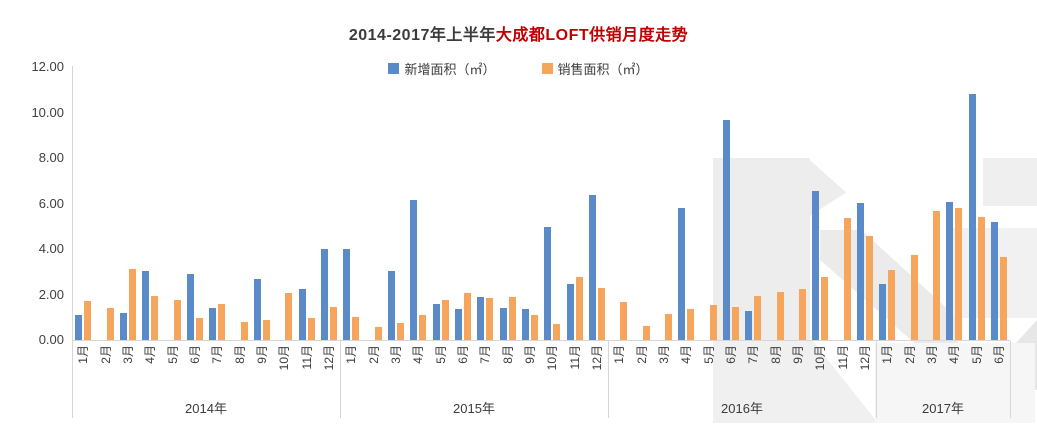 This screenshot has height=424, width=1037. What do you see at coordinates (742, 408) in the screenshot?
I see `x-year-label: 2016年` at bounding box center [742, 408].